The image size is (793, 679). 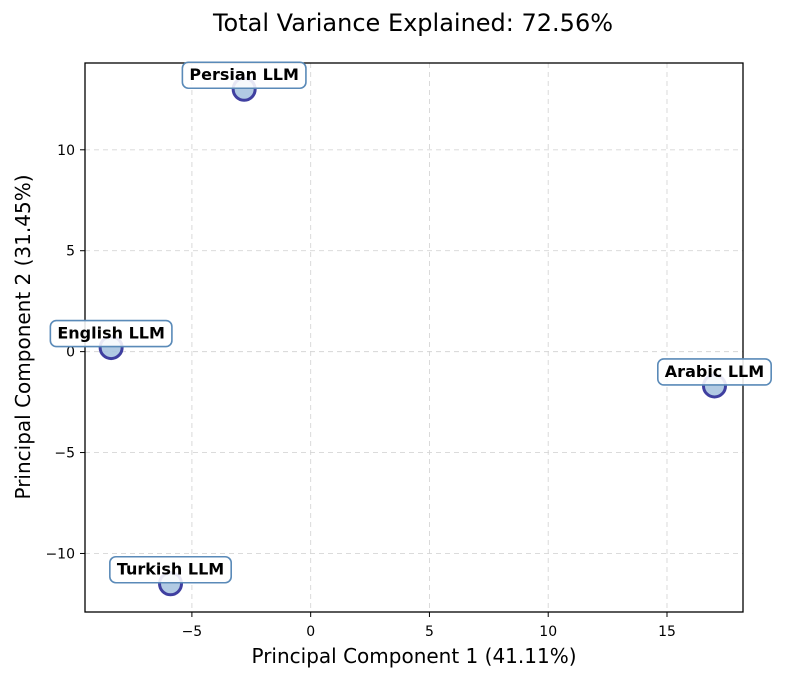 I want to click on data-point-label: Arabic LLM, so click(x=714, y=372).